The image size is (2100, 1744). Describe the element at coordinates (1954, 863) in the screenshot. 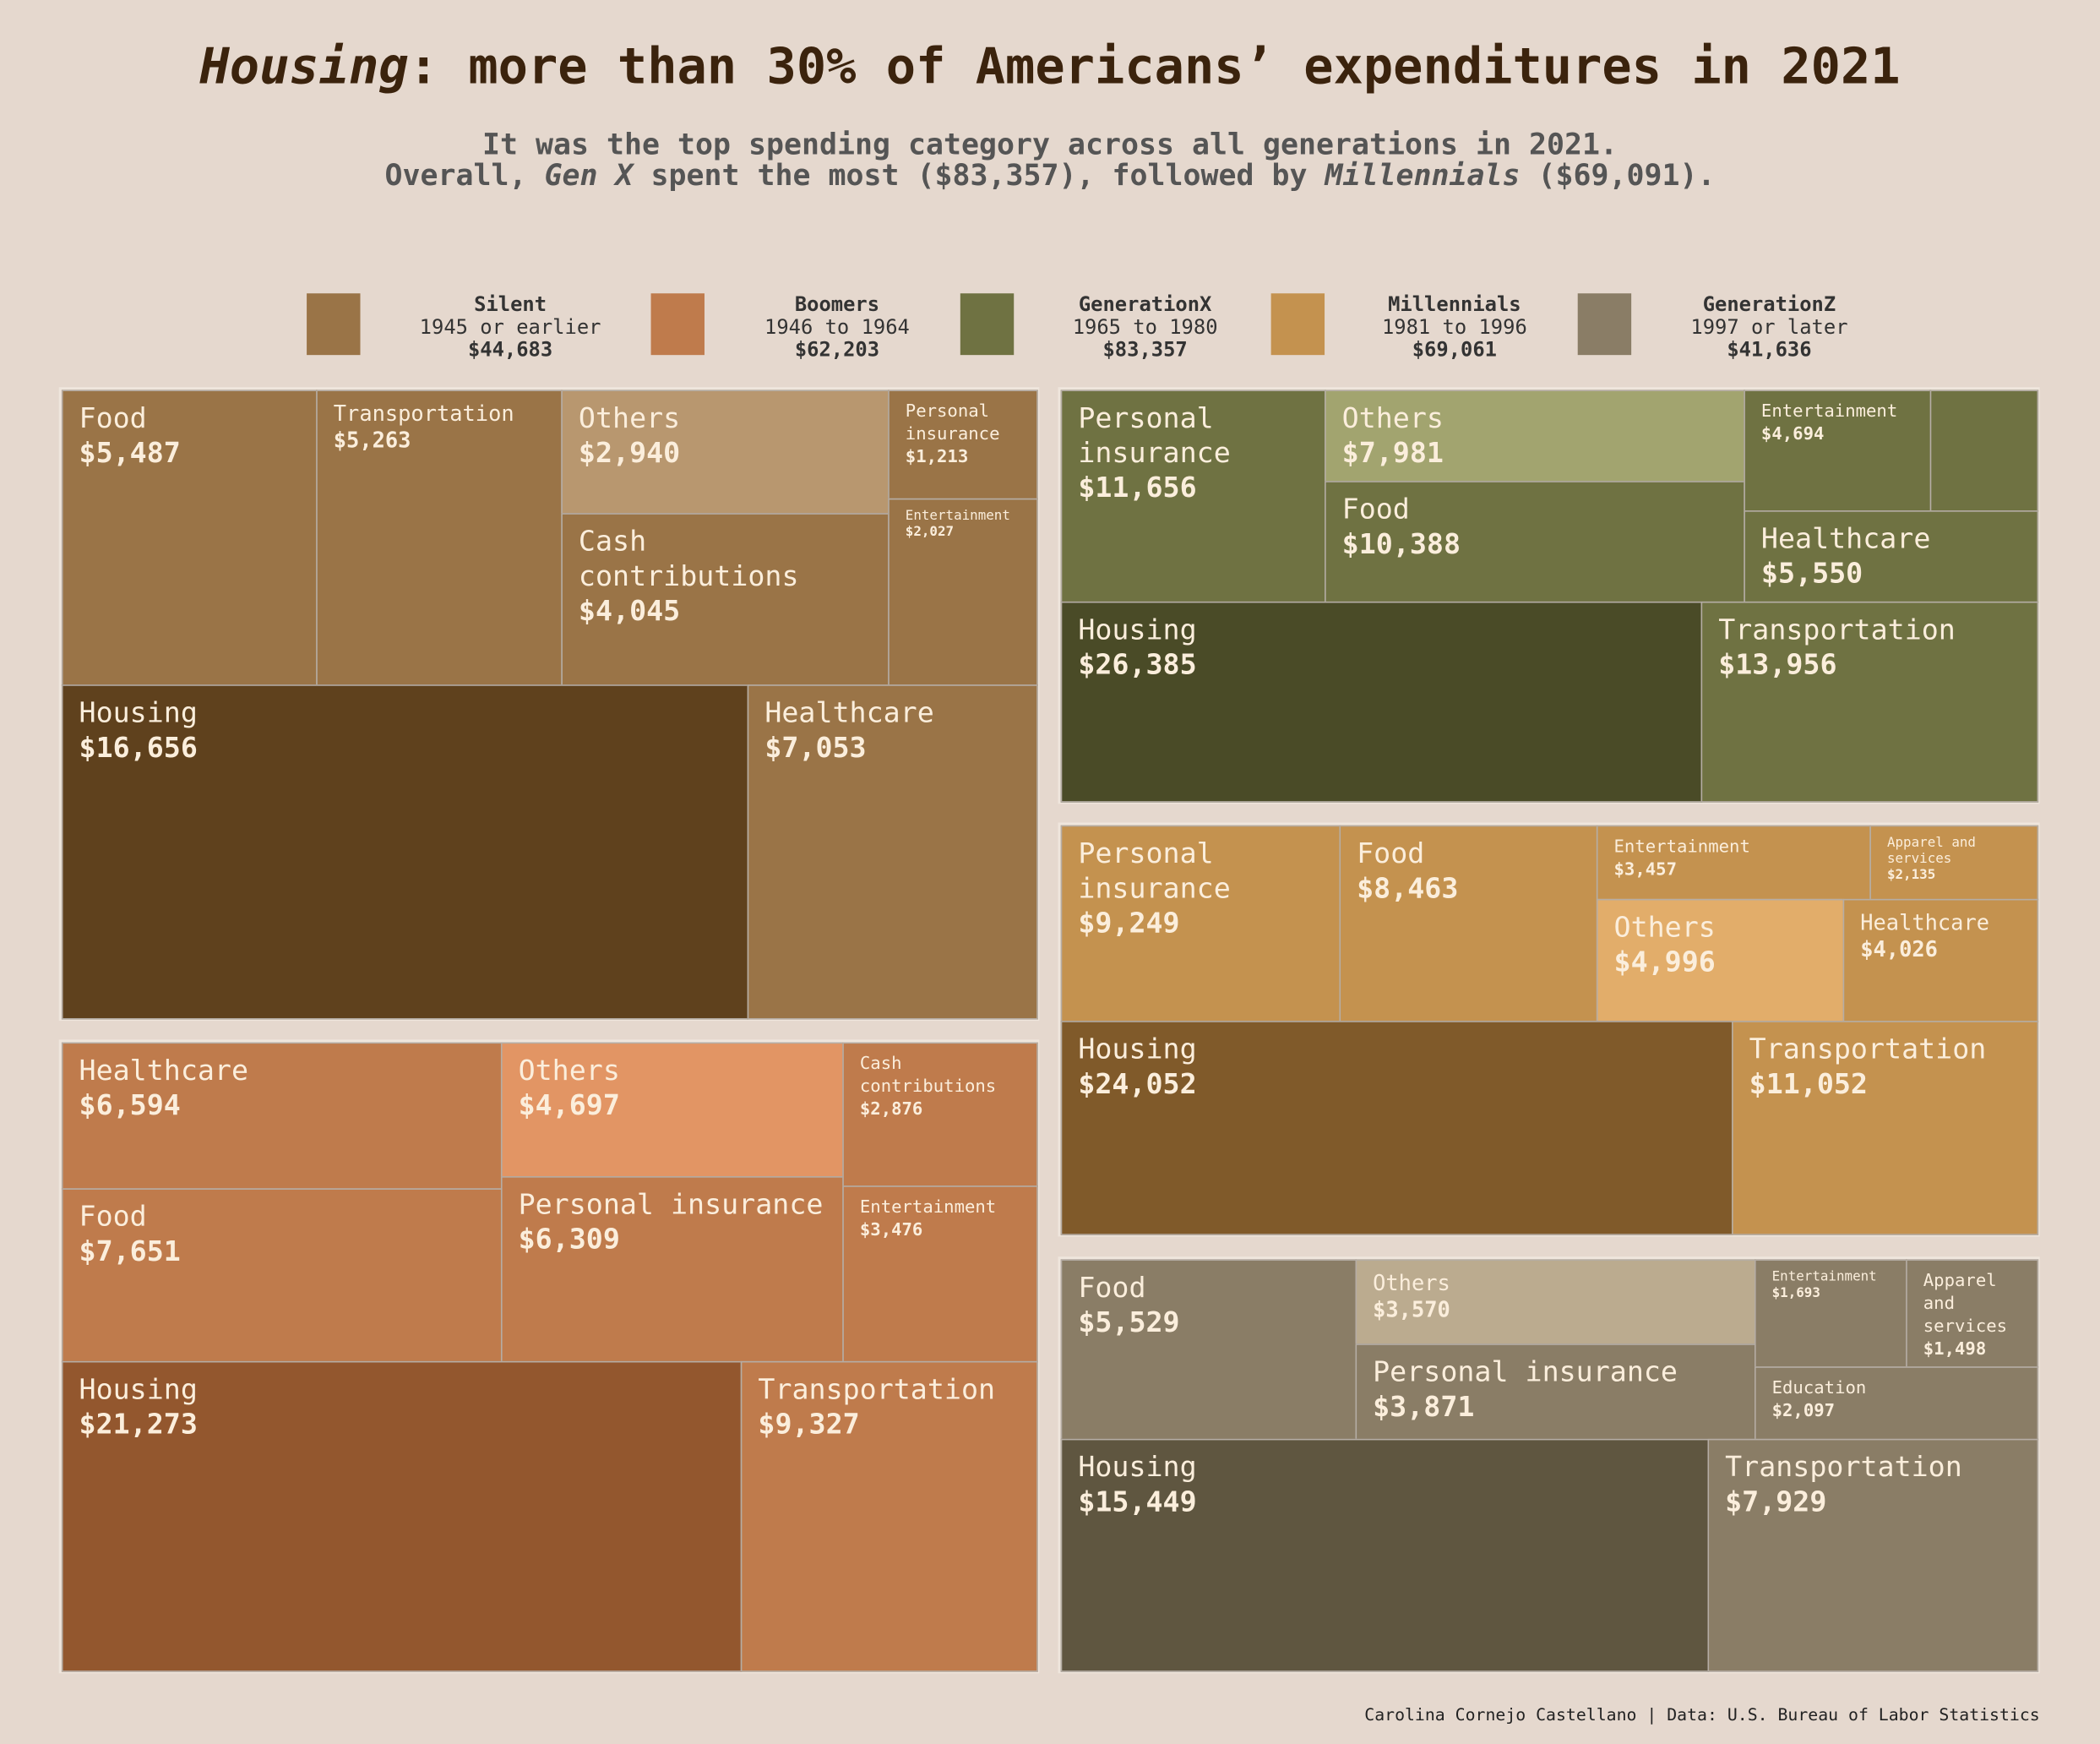

I see `treemap-cell-apparel-and-services: Apparel and services $2,135` at that location.